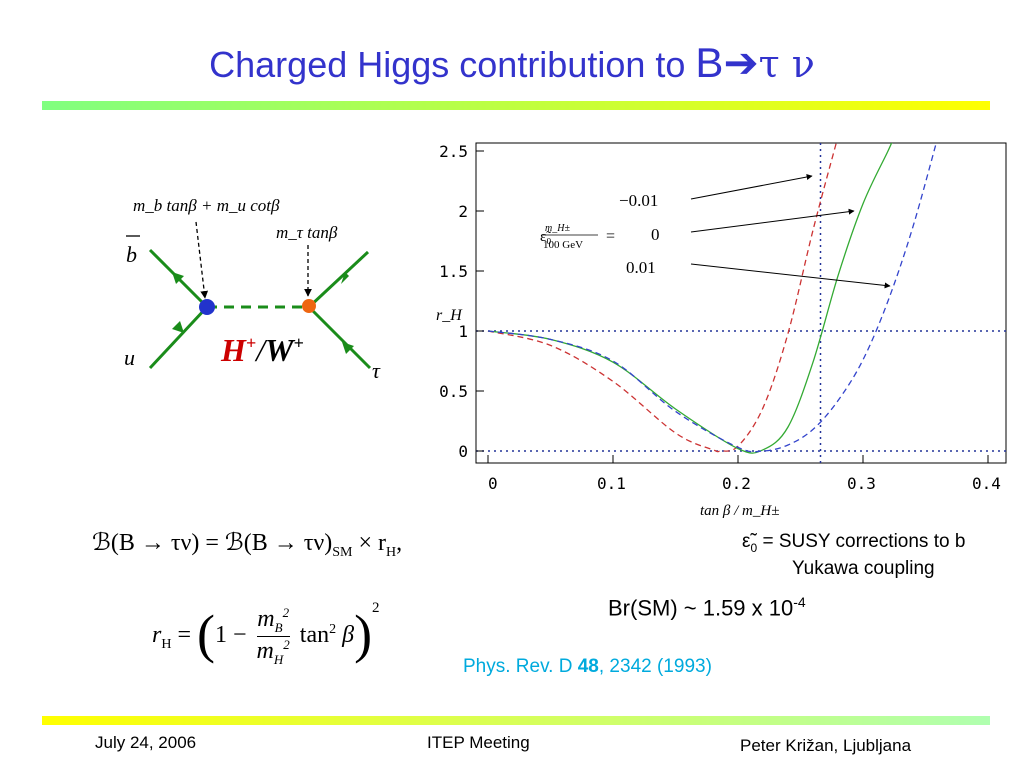  Describe the element at coordinates (587, 666) in the screenshot. I see `reference-link: Phys. Rev. D 48, 2342 (1993)` at that location.